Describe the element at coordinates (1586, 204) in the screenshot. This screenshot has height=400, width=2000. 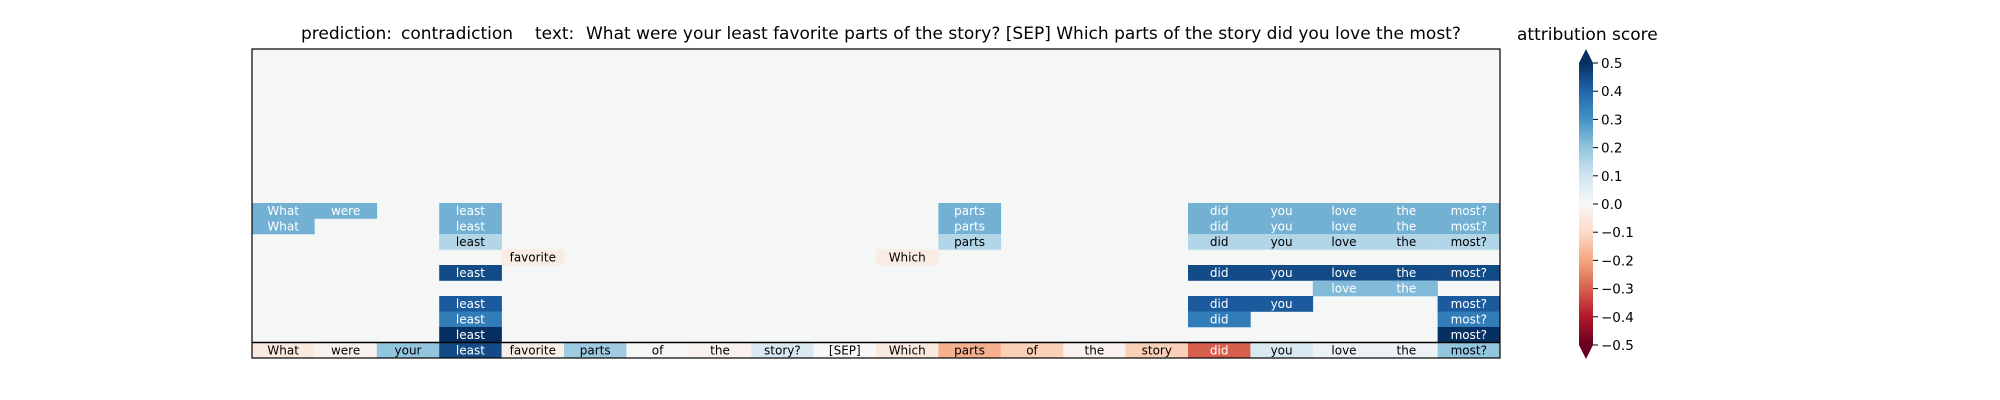
I see `colorbar-gradient` at that location.